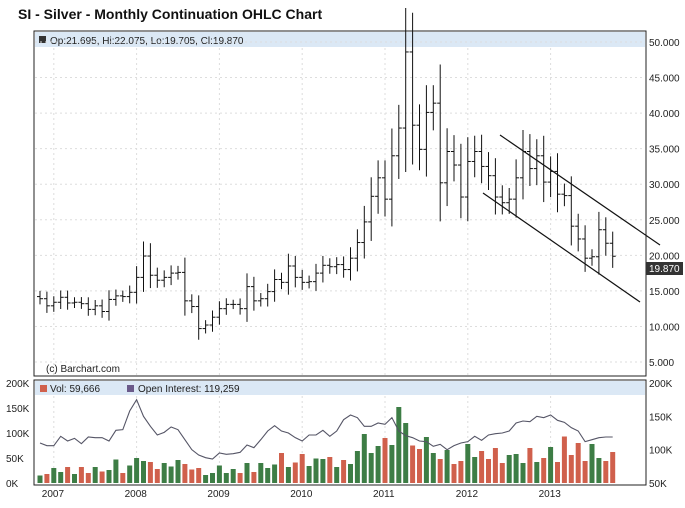 This screenshot has width=685, height=508. Describe the element at coordinates (664, 221) in the screenshot. I see `price-tick-label: 25.000` at that location.